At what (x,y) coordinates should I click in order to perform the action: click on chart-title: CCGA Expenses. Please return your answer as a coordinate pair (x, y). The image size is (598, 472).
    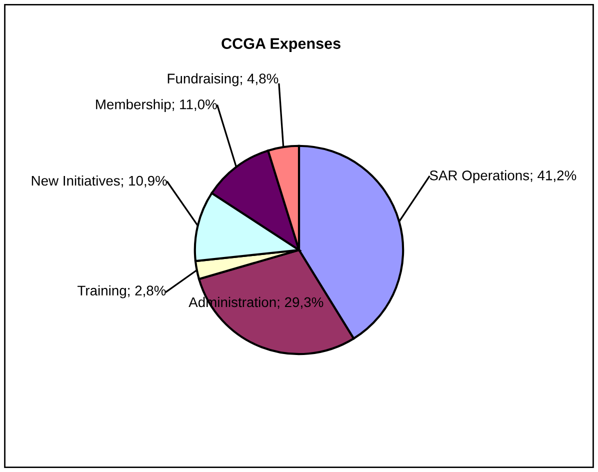
    Looking at the image, I should click on (281, 45).